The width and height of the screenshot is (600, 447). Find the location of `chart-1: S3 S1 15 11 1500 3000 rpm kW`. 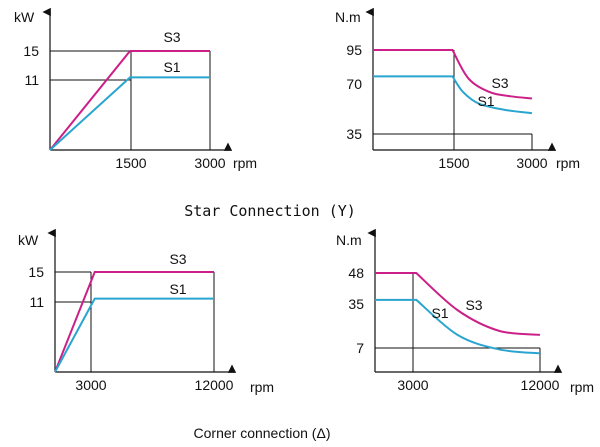

chart-1: S3 S1 15 11 1500 3000 rpm kW is located at coordinates (135, 89).